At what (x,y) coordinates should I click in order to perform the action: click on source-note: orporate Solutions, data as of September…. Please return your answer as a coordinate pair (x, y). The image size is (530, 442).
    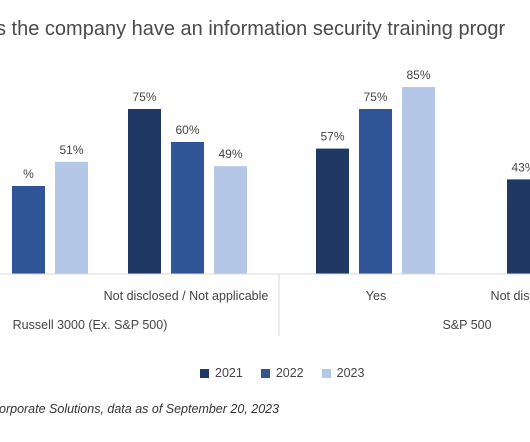
    Looking at the image, I should click on (140, 409).